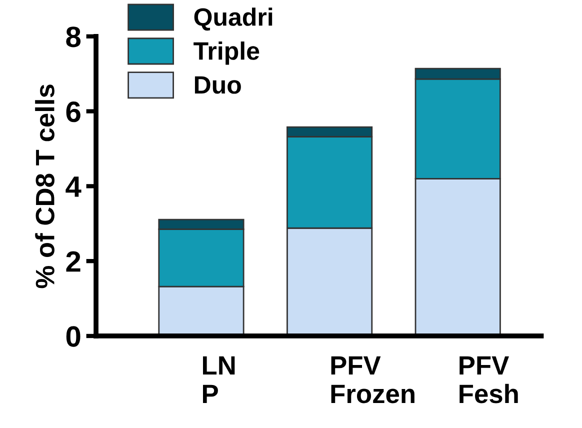 Image resolution: width=582 pixels, height=428 pixels. Describe the element at coordinates (489, 380) in the screenshot. I see `x-tick-label: PFV Fesh` at that location.